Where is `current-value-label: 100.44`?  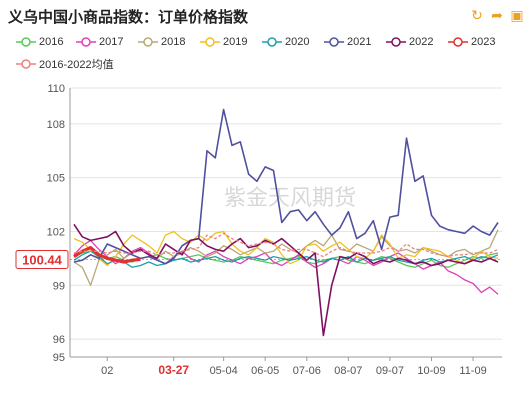
current-value-label: 100.44 is located at coordinates (42, 259).